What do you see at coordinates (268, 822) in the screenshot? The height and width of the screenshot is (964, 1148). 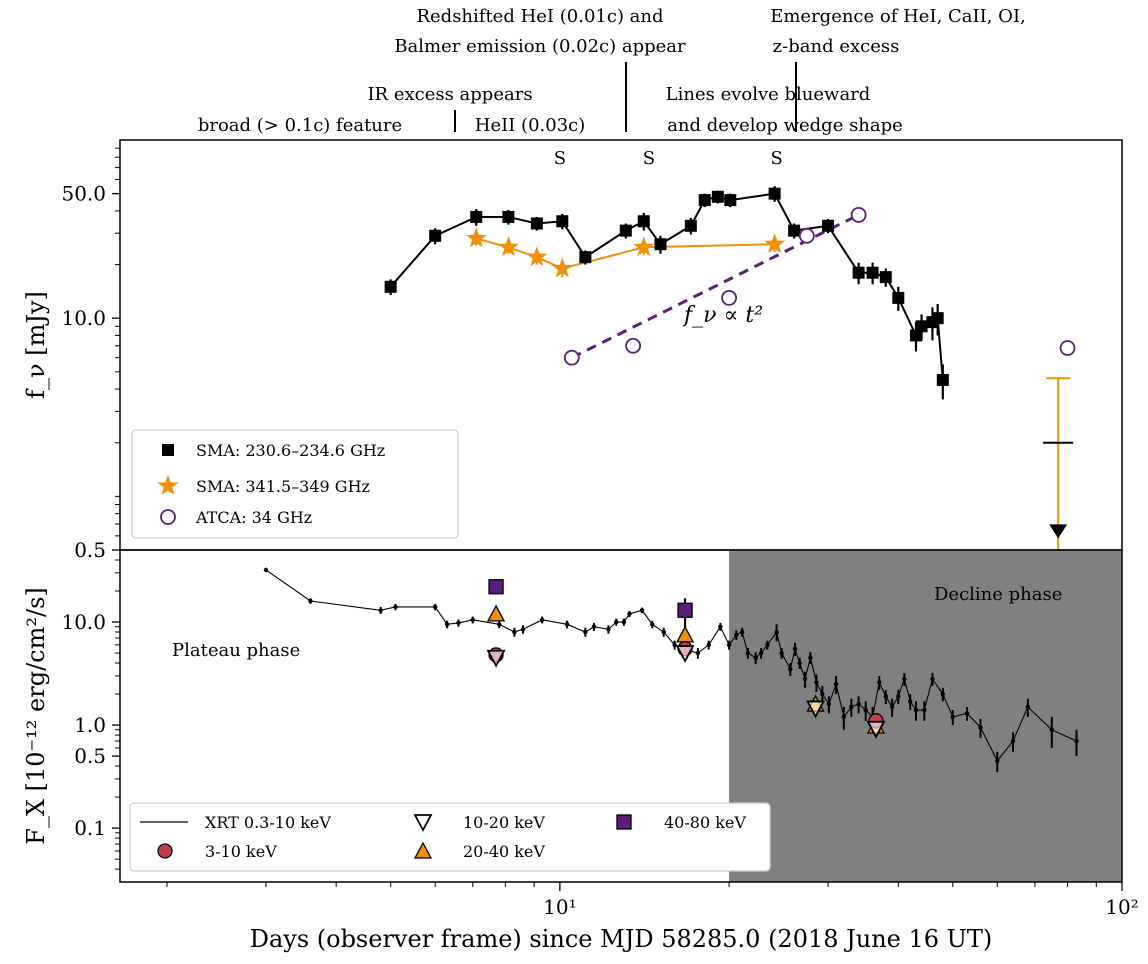 I see `legend-label-xrt: XRT 0.3-10 keV` at bounding box center [268, 822].